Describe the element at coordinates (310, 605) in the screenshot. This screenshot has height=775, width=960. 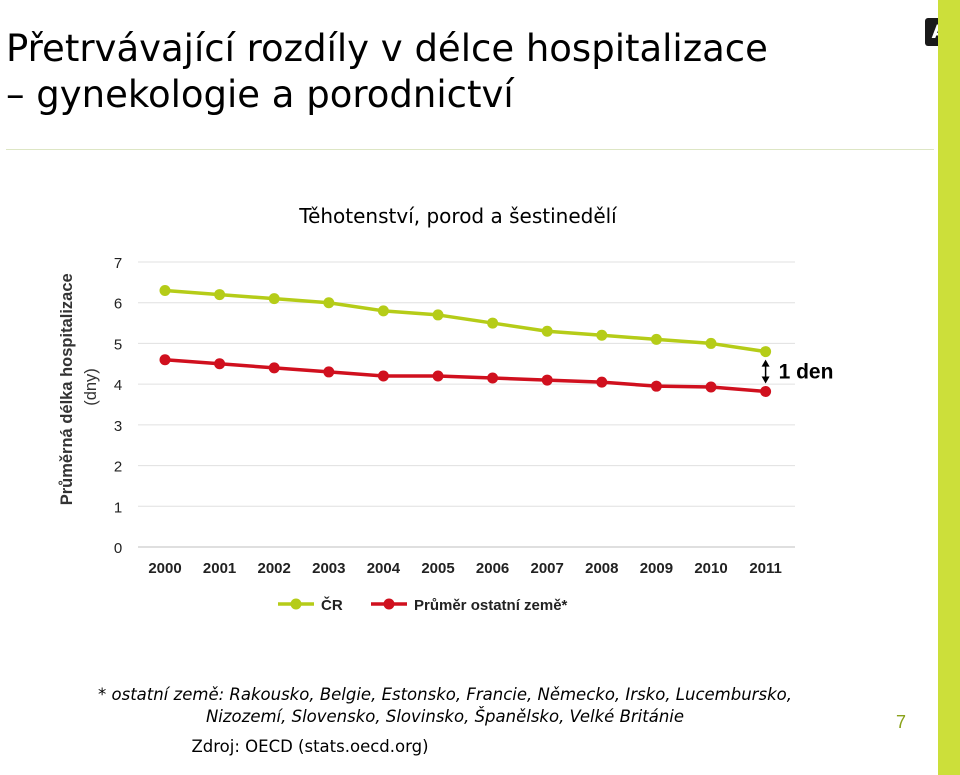
I see `legend-item-1: ČR` at that location.